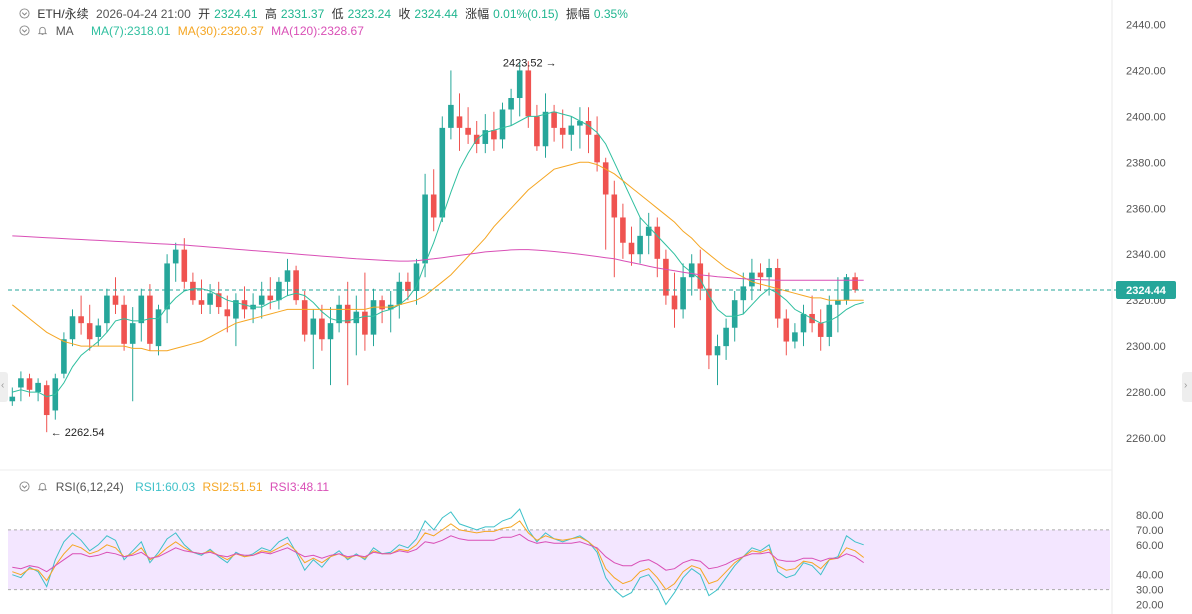 The height and width of the screenshot is (614, 1192). Describe the element at coordinates (1146, 393) in the screenshot. I see `price-axis-tick: 2280.00` at that location.